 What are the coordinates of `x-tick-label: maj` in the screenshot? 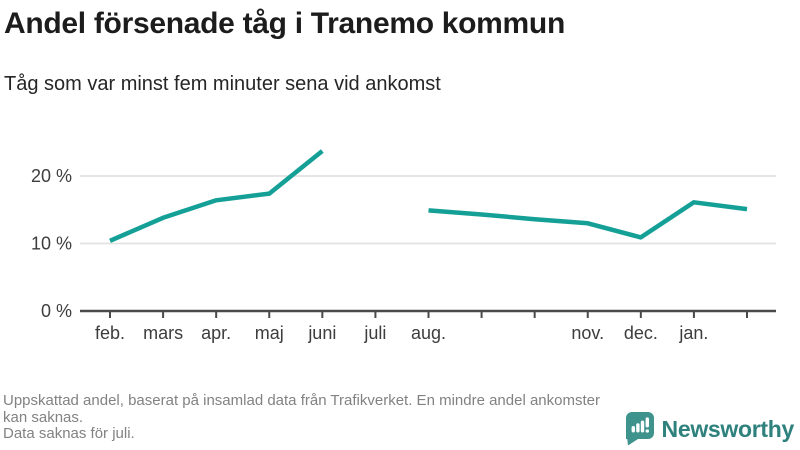 It's located at (269, 333).